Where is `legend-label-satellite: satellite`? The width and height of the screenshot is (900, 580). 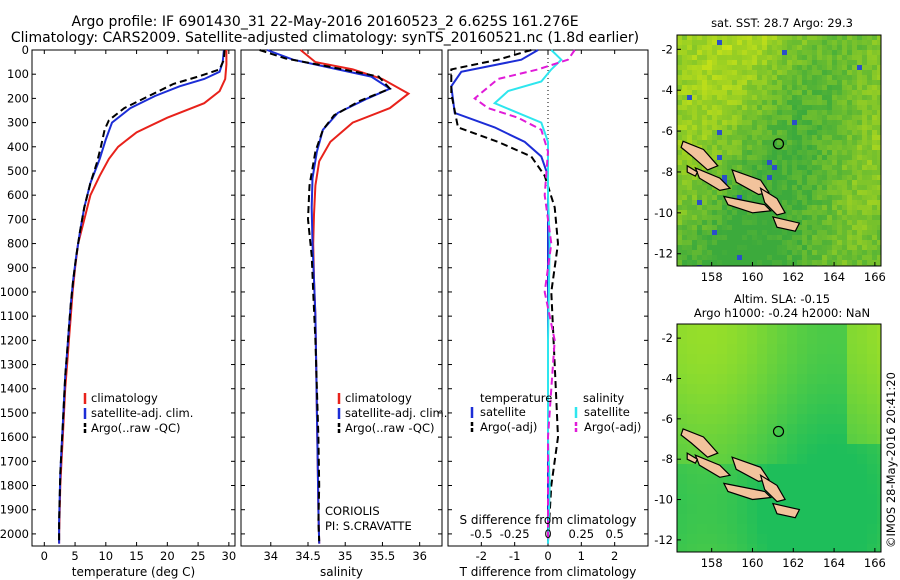 legend-label-satellite: satellite is located at coordinates (503, 412).